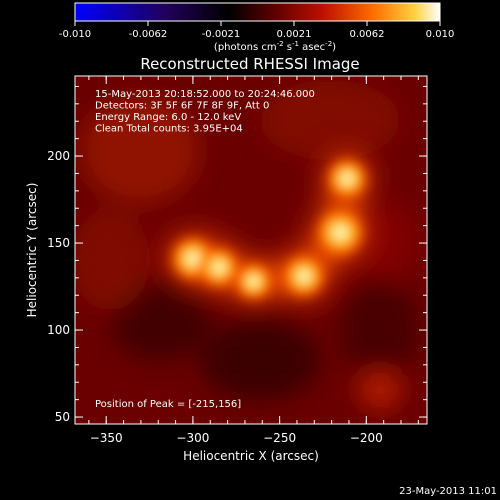 Image resolution: width=500 pixels, height=500 pixels. I want to click on annotation-line: 15-May-2013 20:18:52.000 to 20:24:46.000, so click(205, 94).